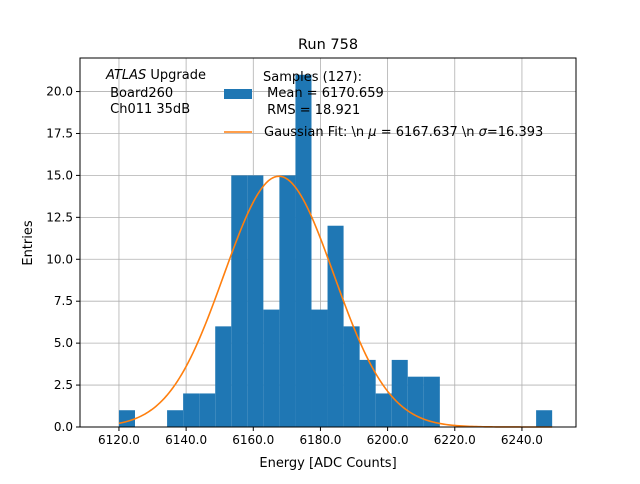 Image resolution: width=640 pixels, height=484 pixels. I want to click on svg-text: ATLAS Upgrade, so click(155, 75).